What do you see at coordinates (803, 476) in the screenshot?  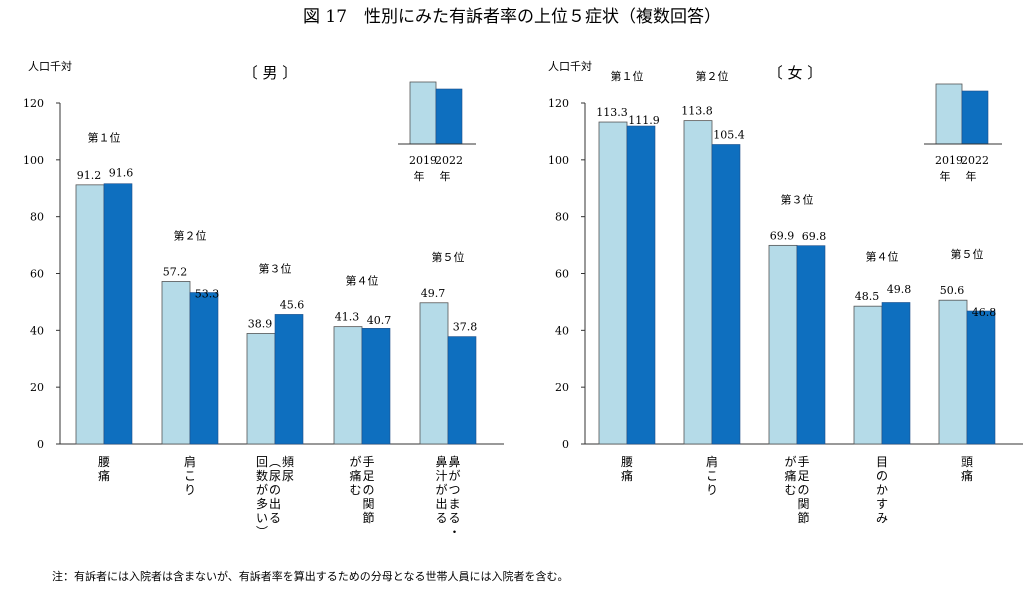 I see `x-category-char: 足` at bounding box center [803, 476].